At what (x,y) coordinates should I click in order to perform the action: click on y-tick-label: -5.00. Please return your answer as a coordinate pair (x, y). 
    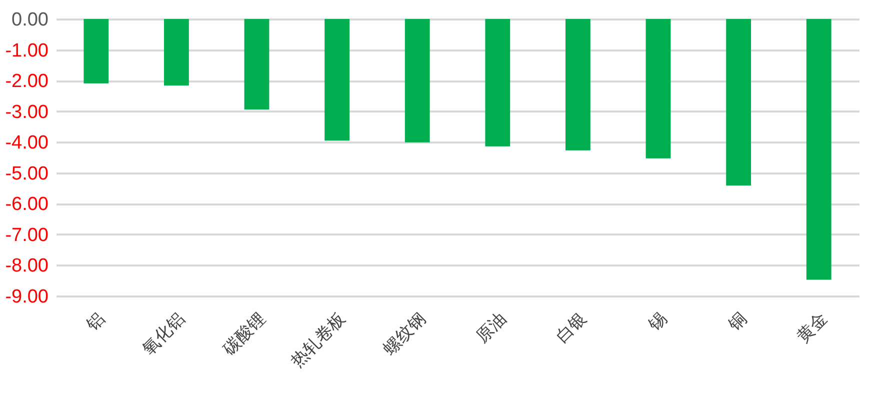
    Looking at the image, I should click on (26, 173).